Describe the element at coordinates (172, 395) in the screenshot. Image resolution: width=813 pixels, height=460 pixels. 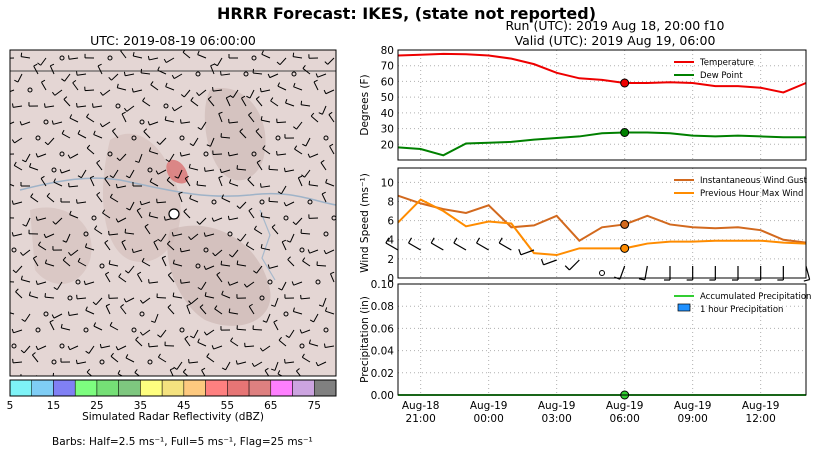
I see `reflectivity-colorbar: 5 15 25 35 45 55 65 75` at that location.